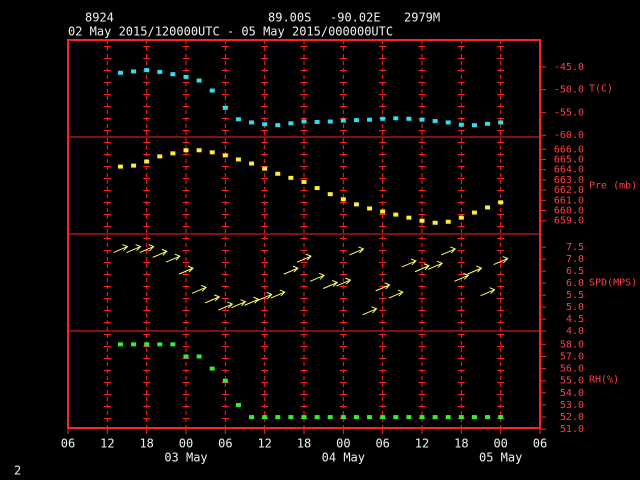  Describe the element at coordinates (569, 200) in the screenshot. I see `y-tick-label: 661.0` at that location.